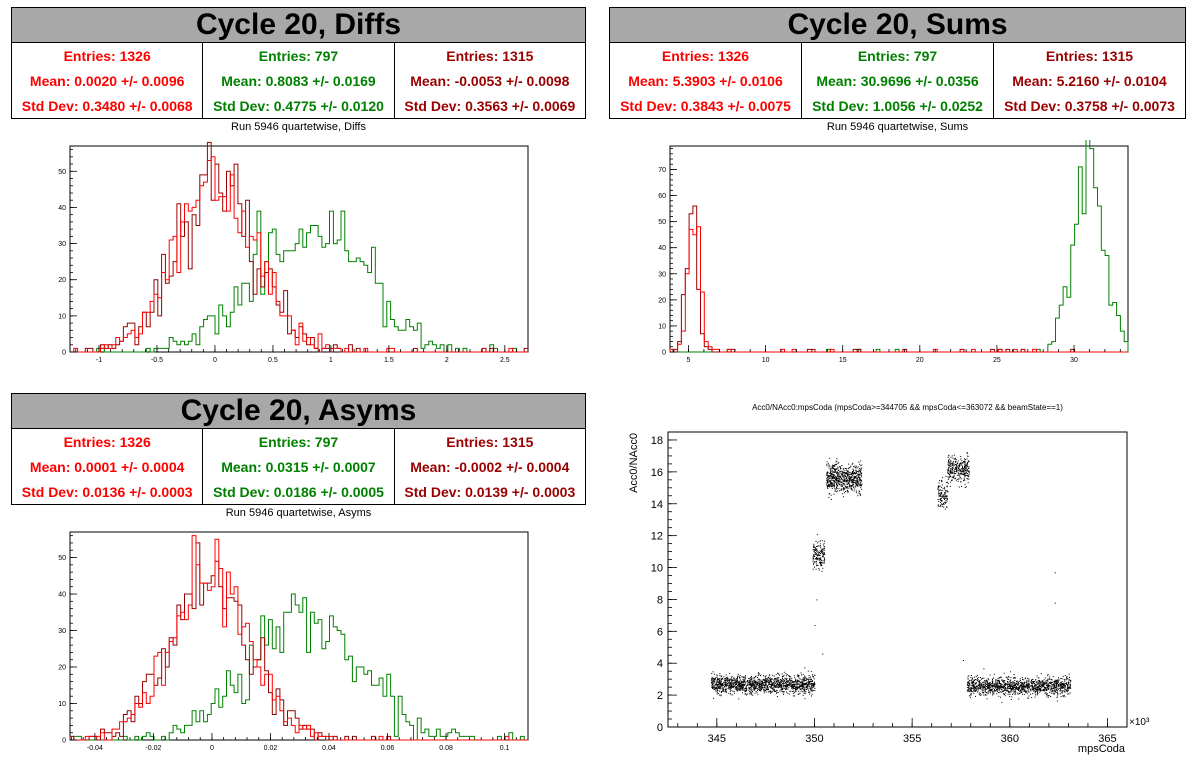  What do you see at coordinates (660, 696) in the screenshot?
I see `scatter-ytick-label: 2` at bounding box center [660, 696].